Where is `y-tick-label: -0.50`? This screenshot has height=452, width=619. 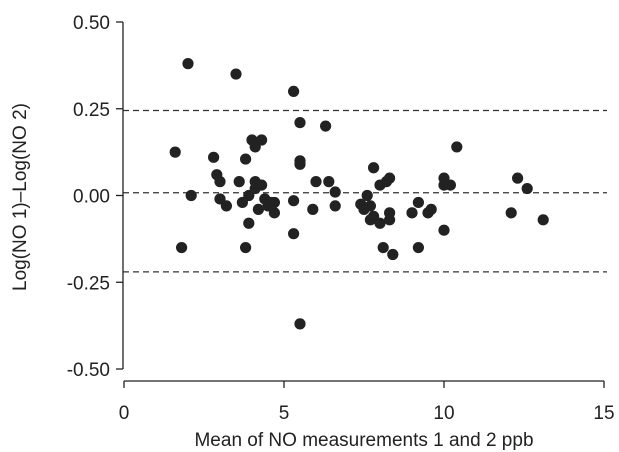
y-tick-label: -0.50 is located at coordinates (88, 370).